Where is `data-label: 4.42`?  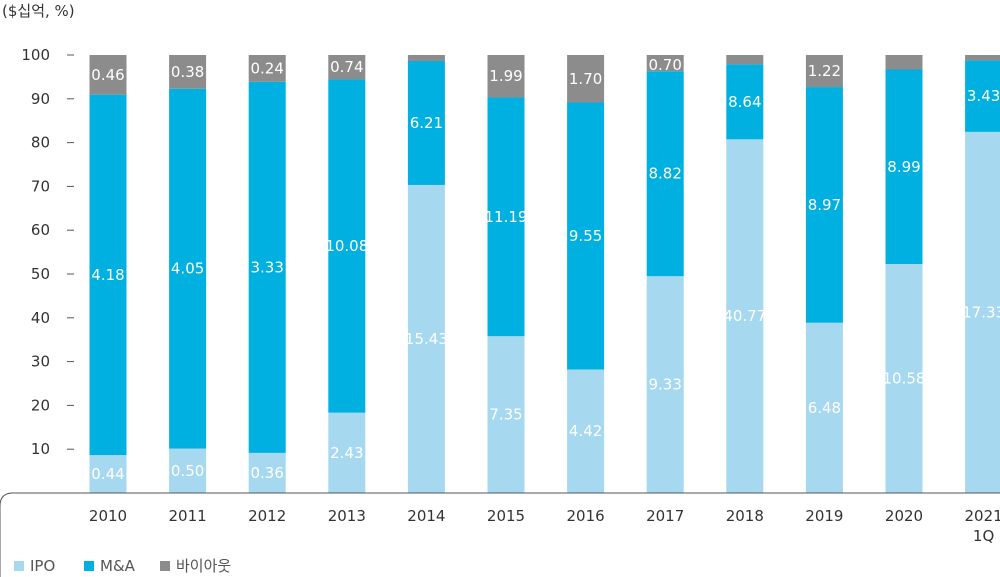 data-label: 4.42 is located at coordinates (585, 431).